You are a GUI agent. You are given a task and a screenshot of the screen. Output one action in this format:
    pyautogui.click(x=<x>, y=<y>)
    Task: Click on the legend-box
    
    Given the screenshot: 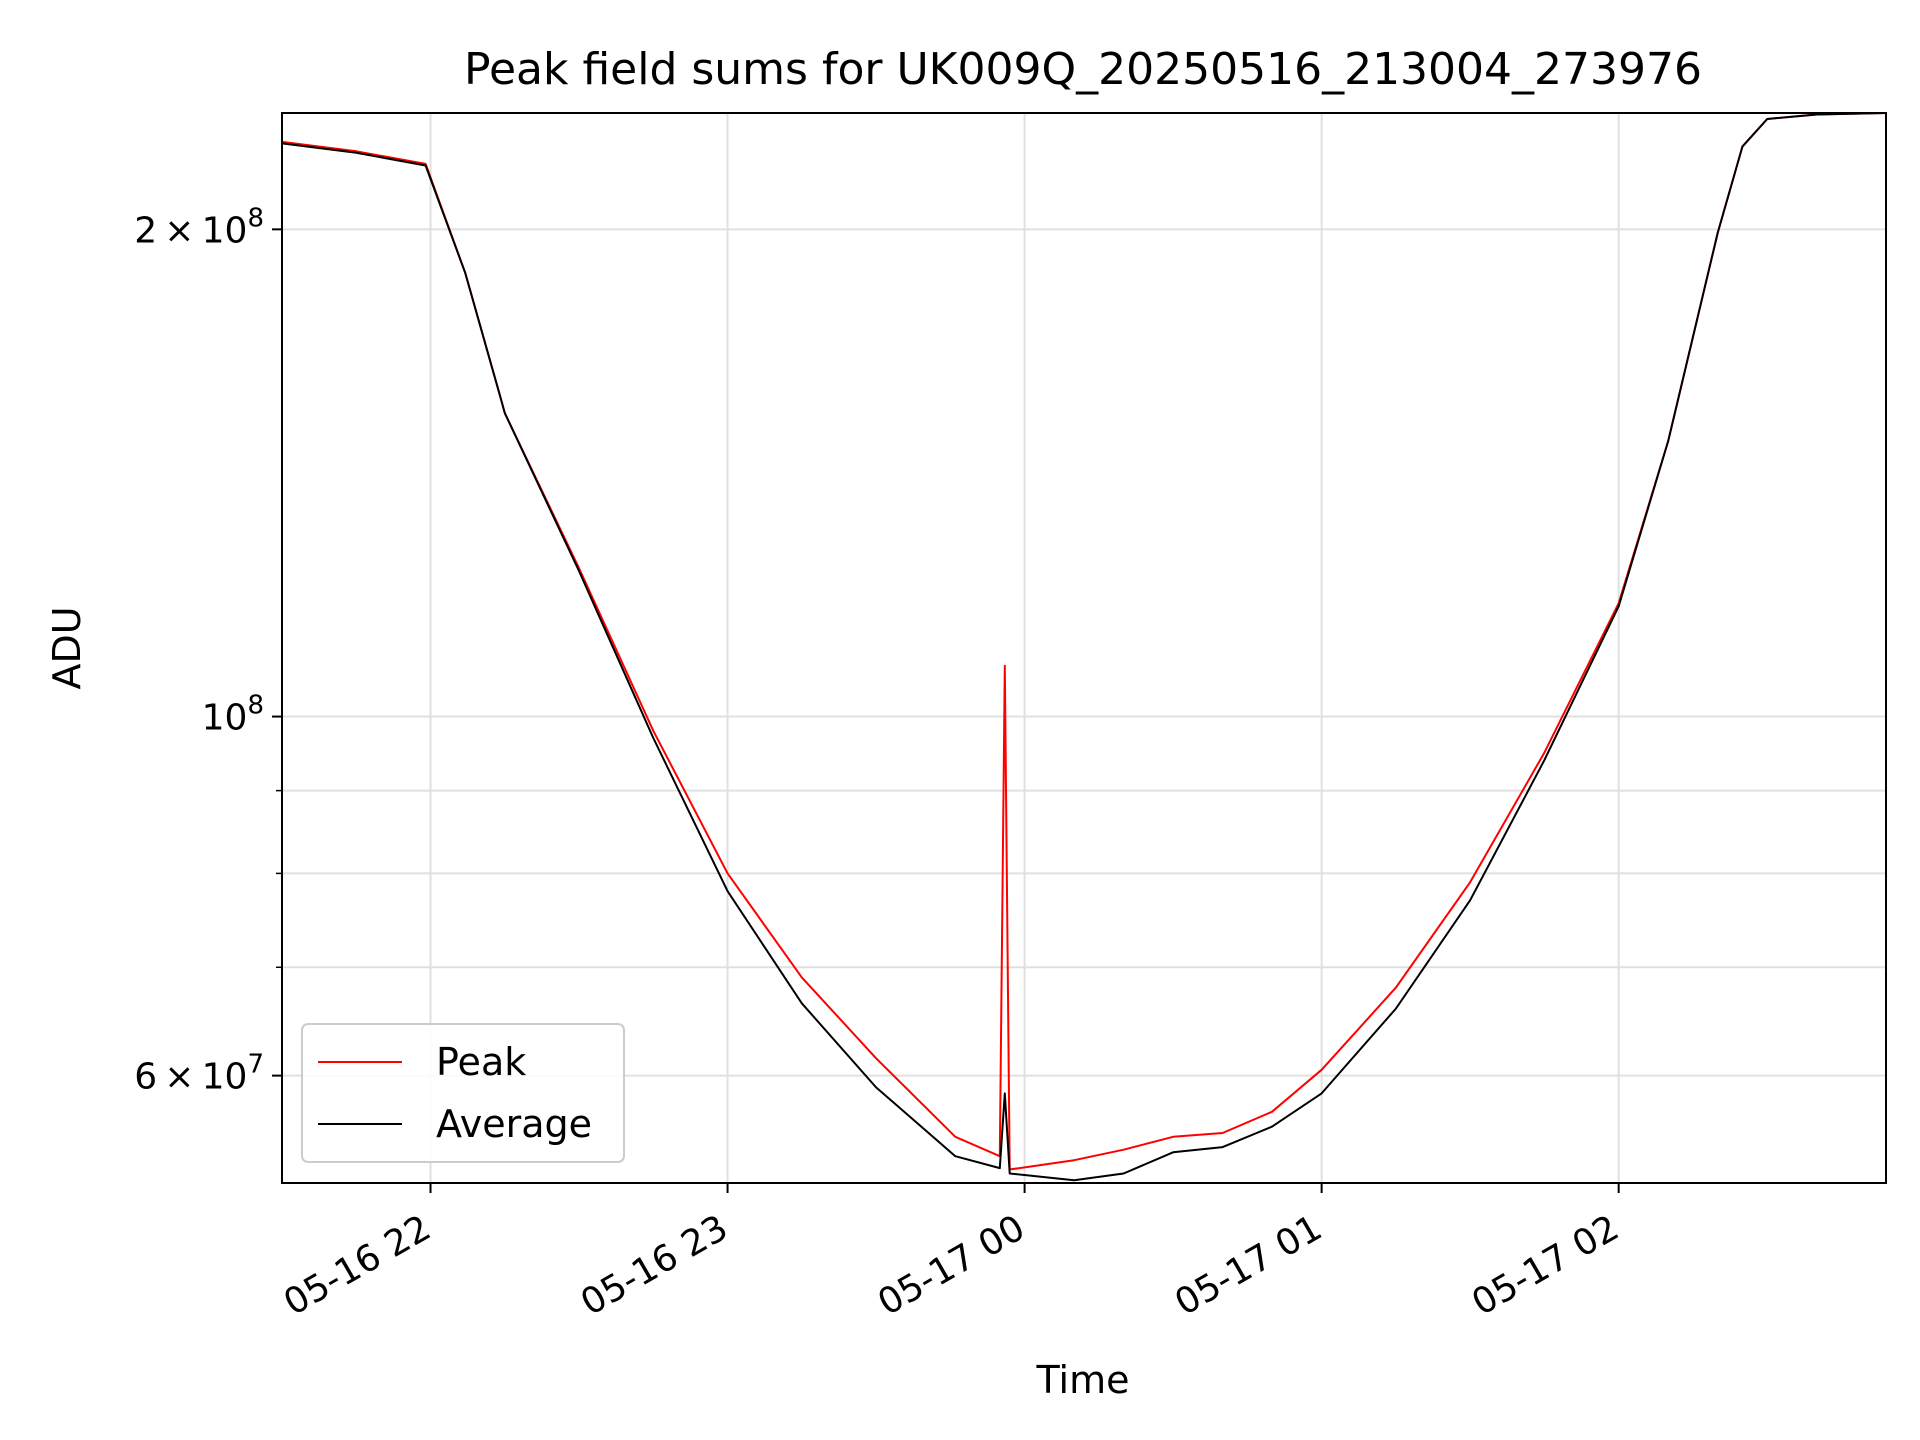 What is the action you would take?
    pyautogui.click(x=463, y=1093)
    